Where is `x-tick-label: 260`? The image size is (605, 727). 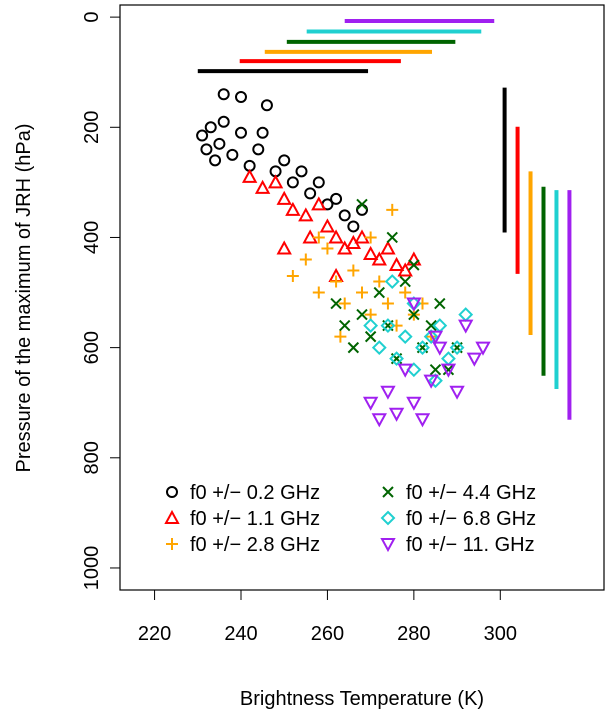
x-tick-label: 260 is located at coordinates (327, 634).